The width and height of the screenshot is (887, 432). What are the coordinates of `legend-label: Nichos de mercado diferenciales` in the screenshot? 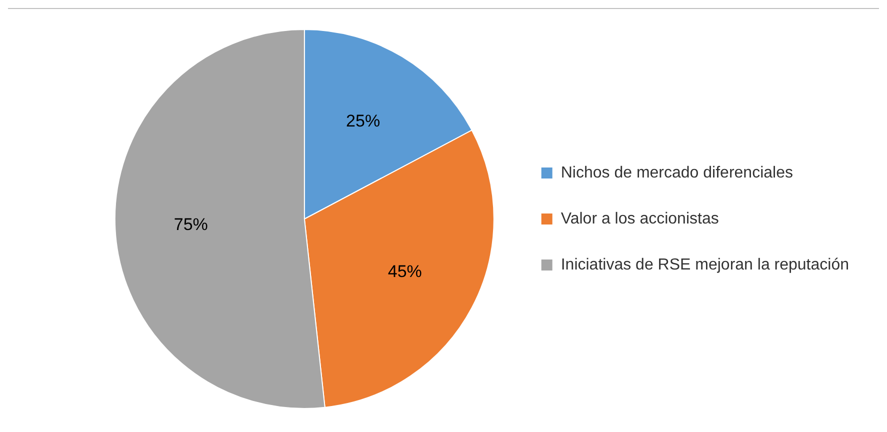 It's located at (676, 173).